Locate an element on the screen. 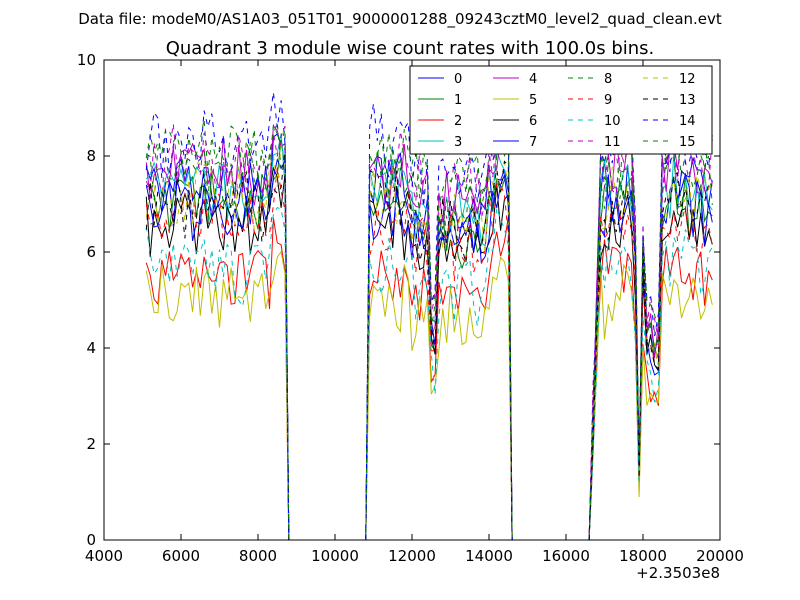  legend-box is located at coordinates (561, 110).